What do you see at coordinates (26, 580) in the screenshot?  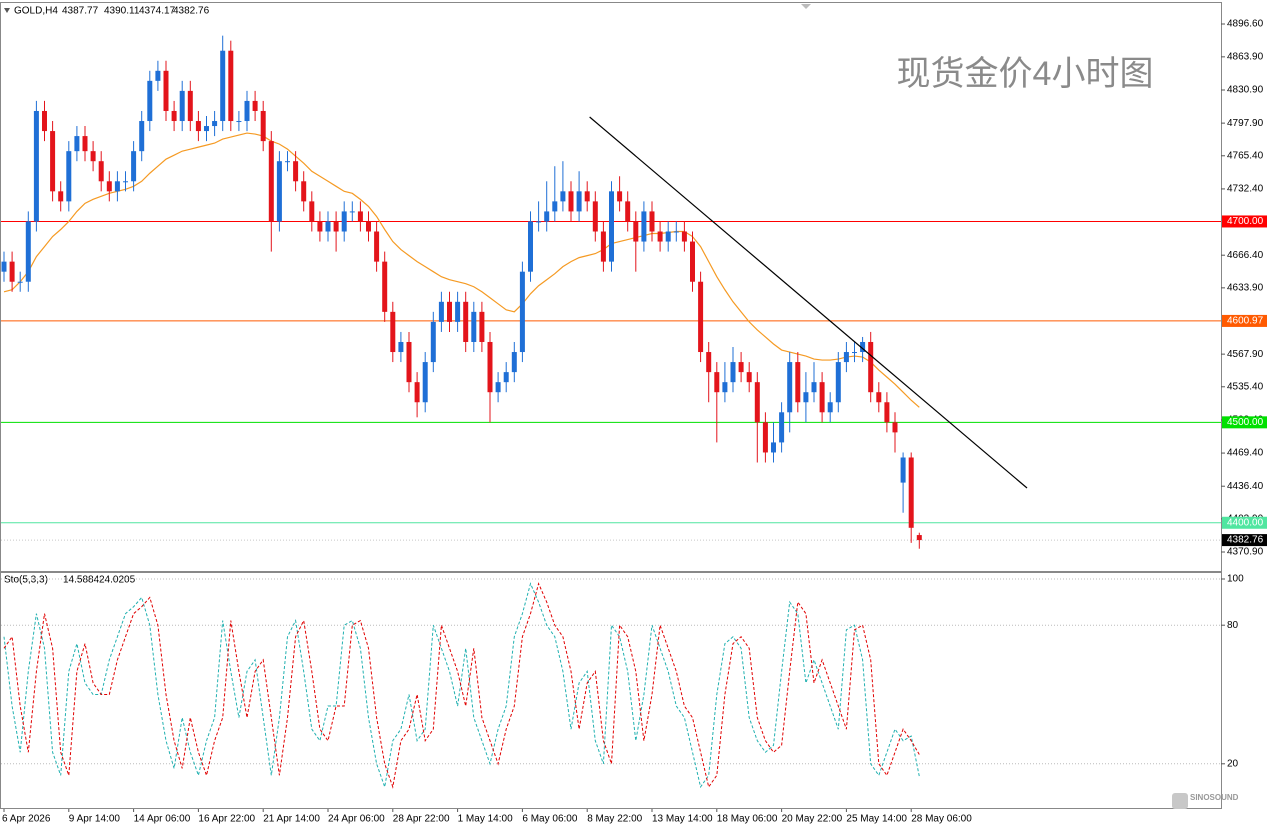 I see `oscillator-name: Sto(5,3,3)` at bounding box center [26, 580].